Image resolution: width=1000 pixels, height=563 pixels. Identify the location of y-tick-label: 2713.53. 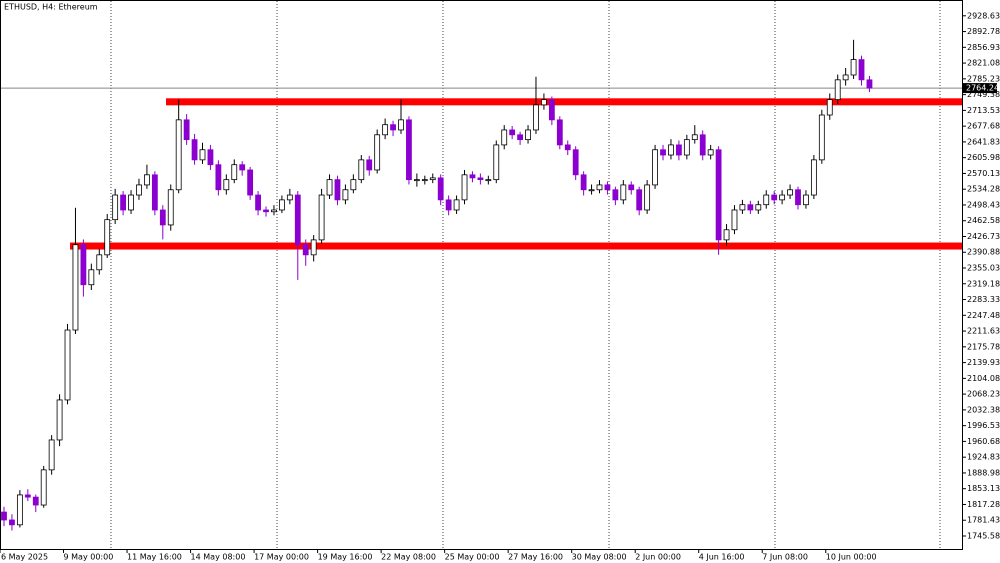
(983, 110).